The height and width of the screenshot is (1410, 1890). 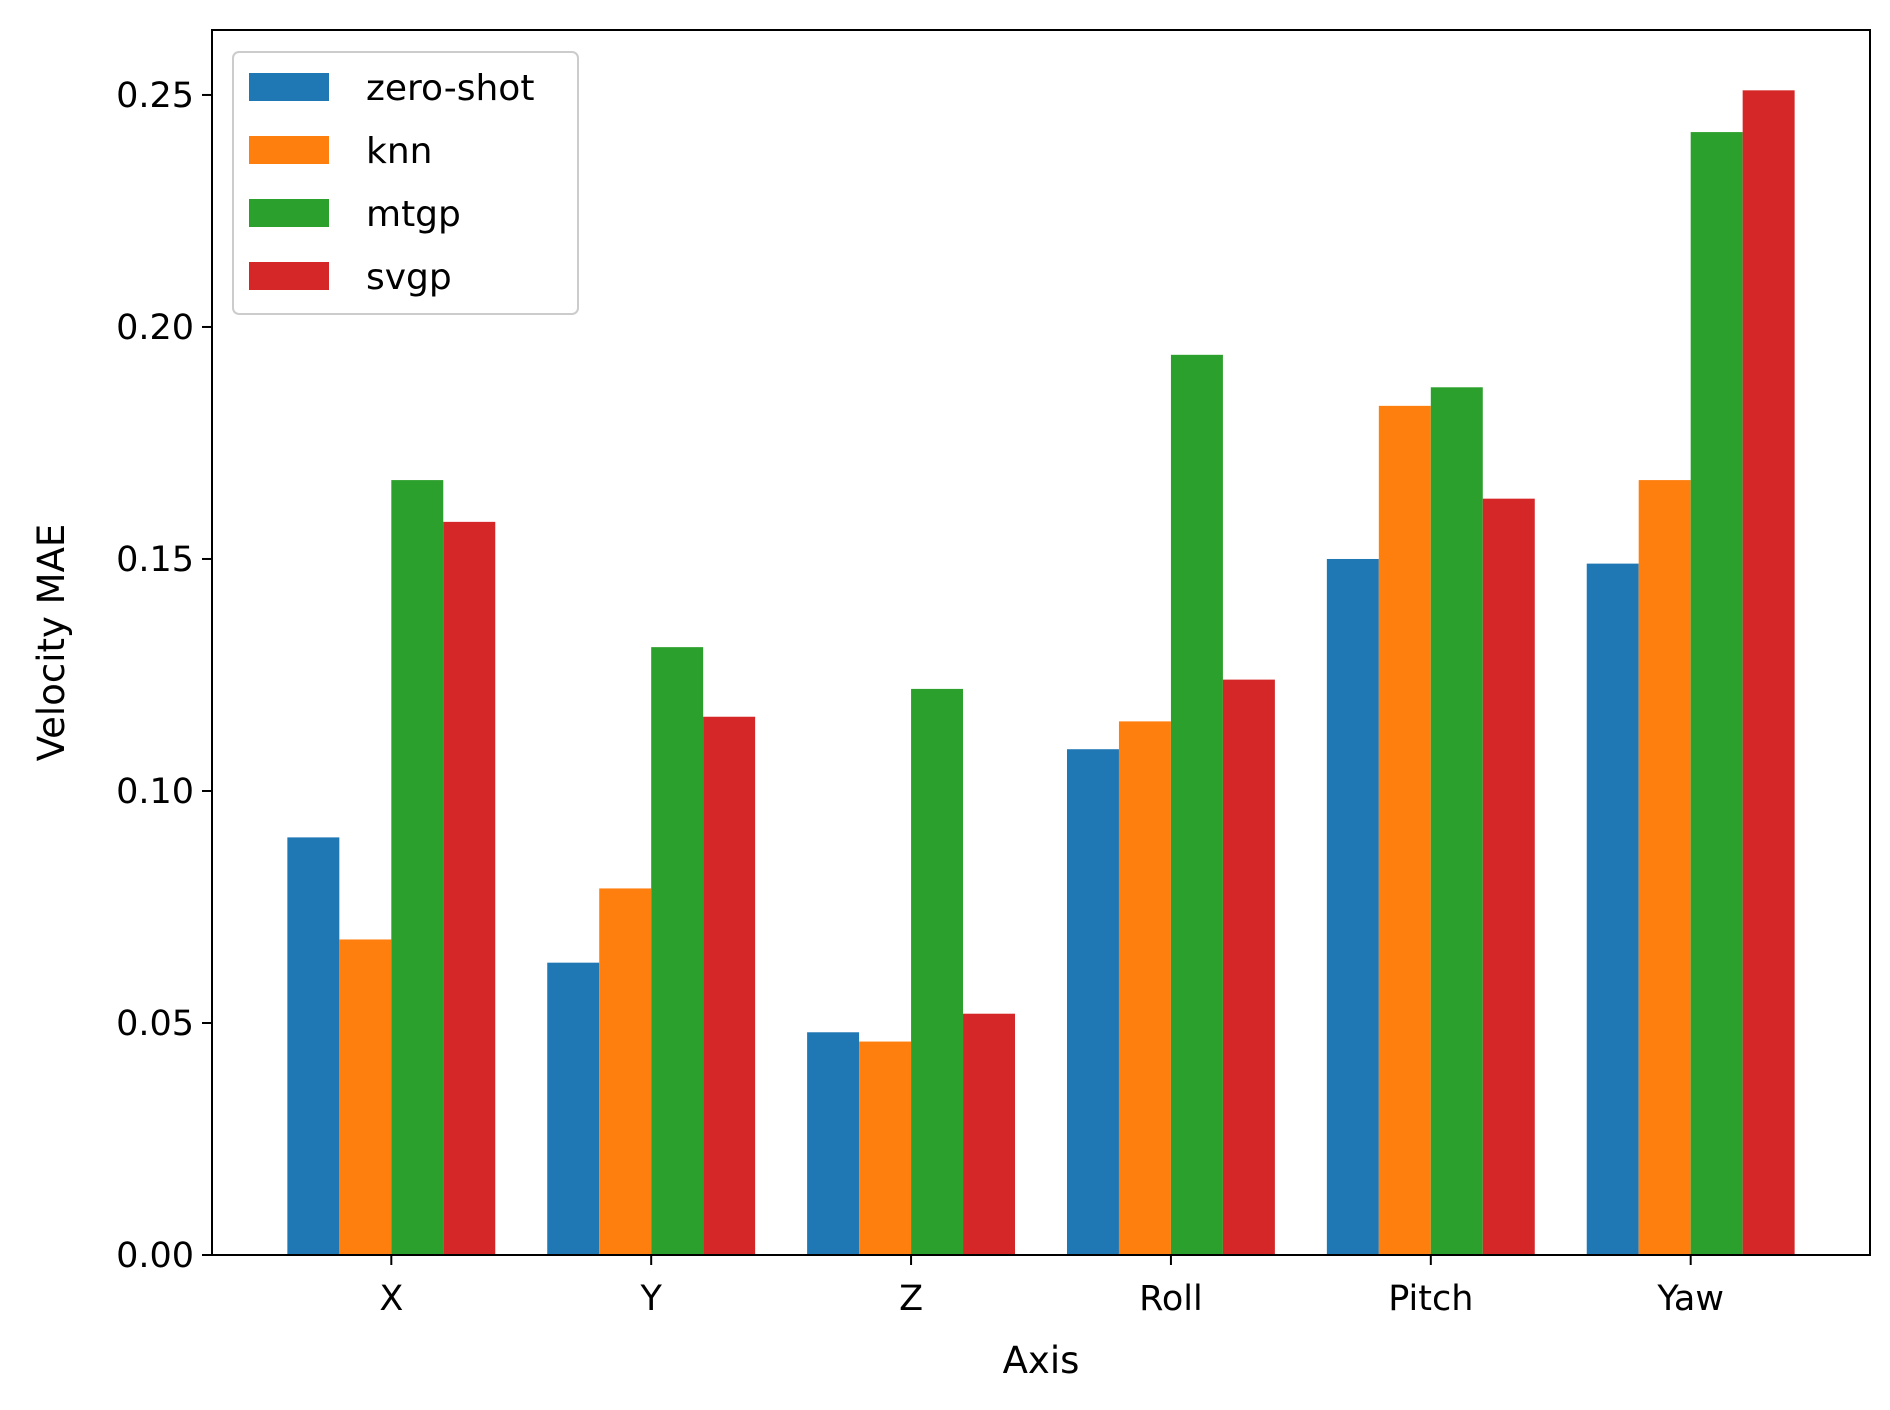 What do you see at coordinates (155, 560) in the screenshot?
I see `y-tick-label: 0.15` at bounding box center [155, 560].